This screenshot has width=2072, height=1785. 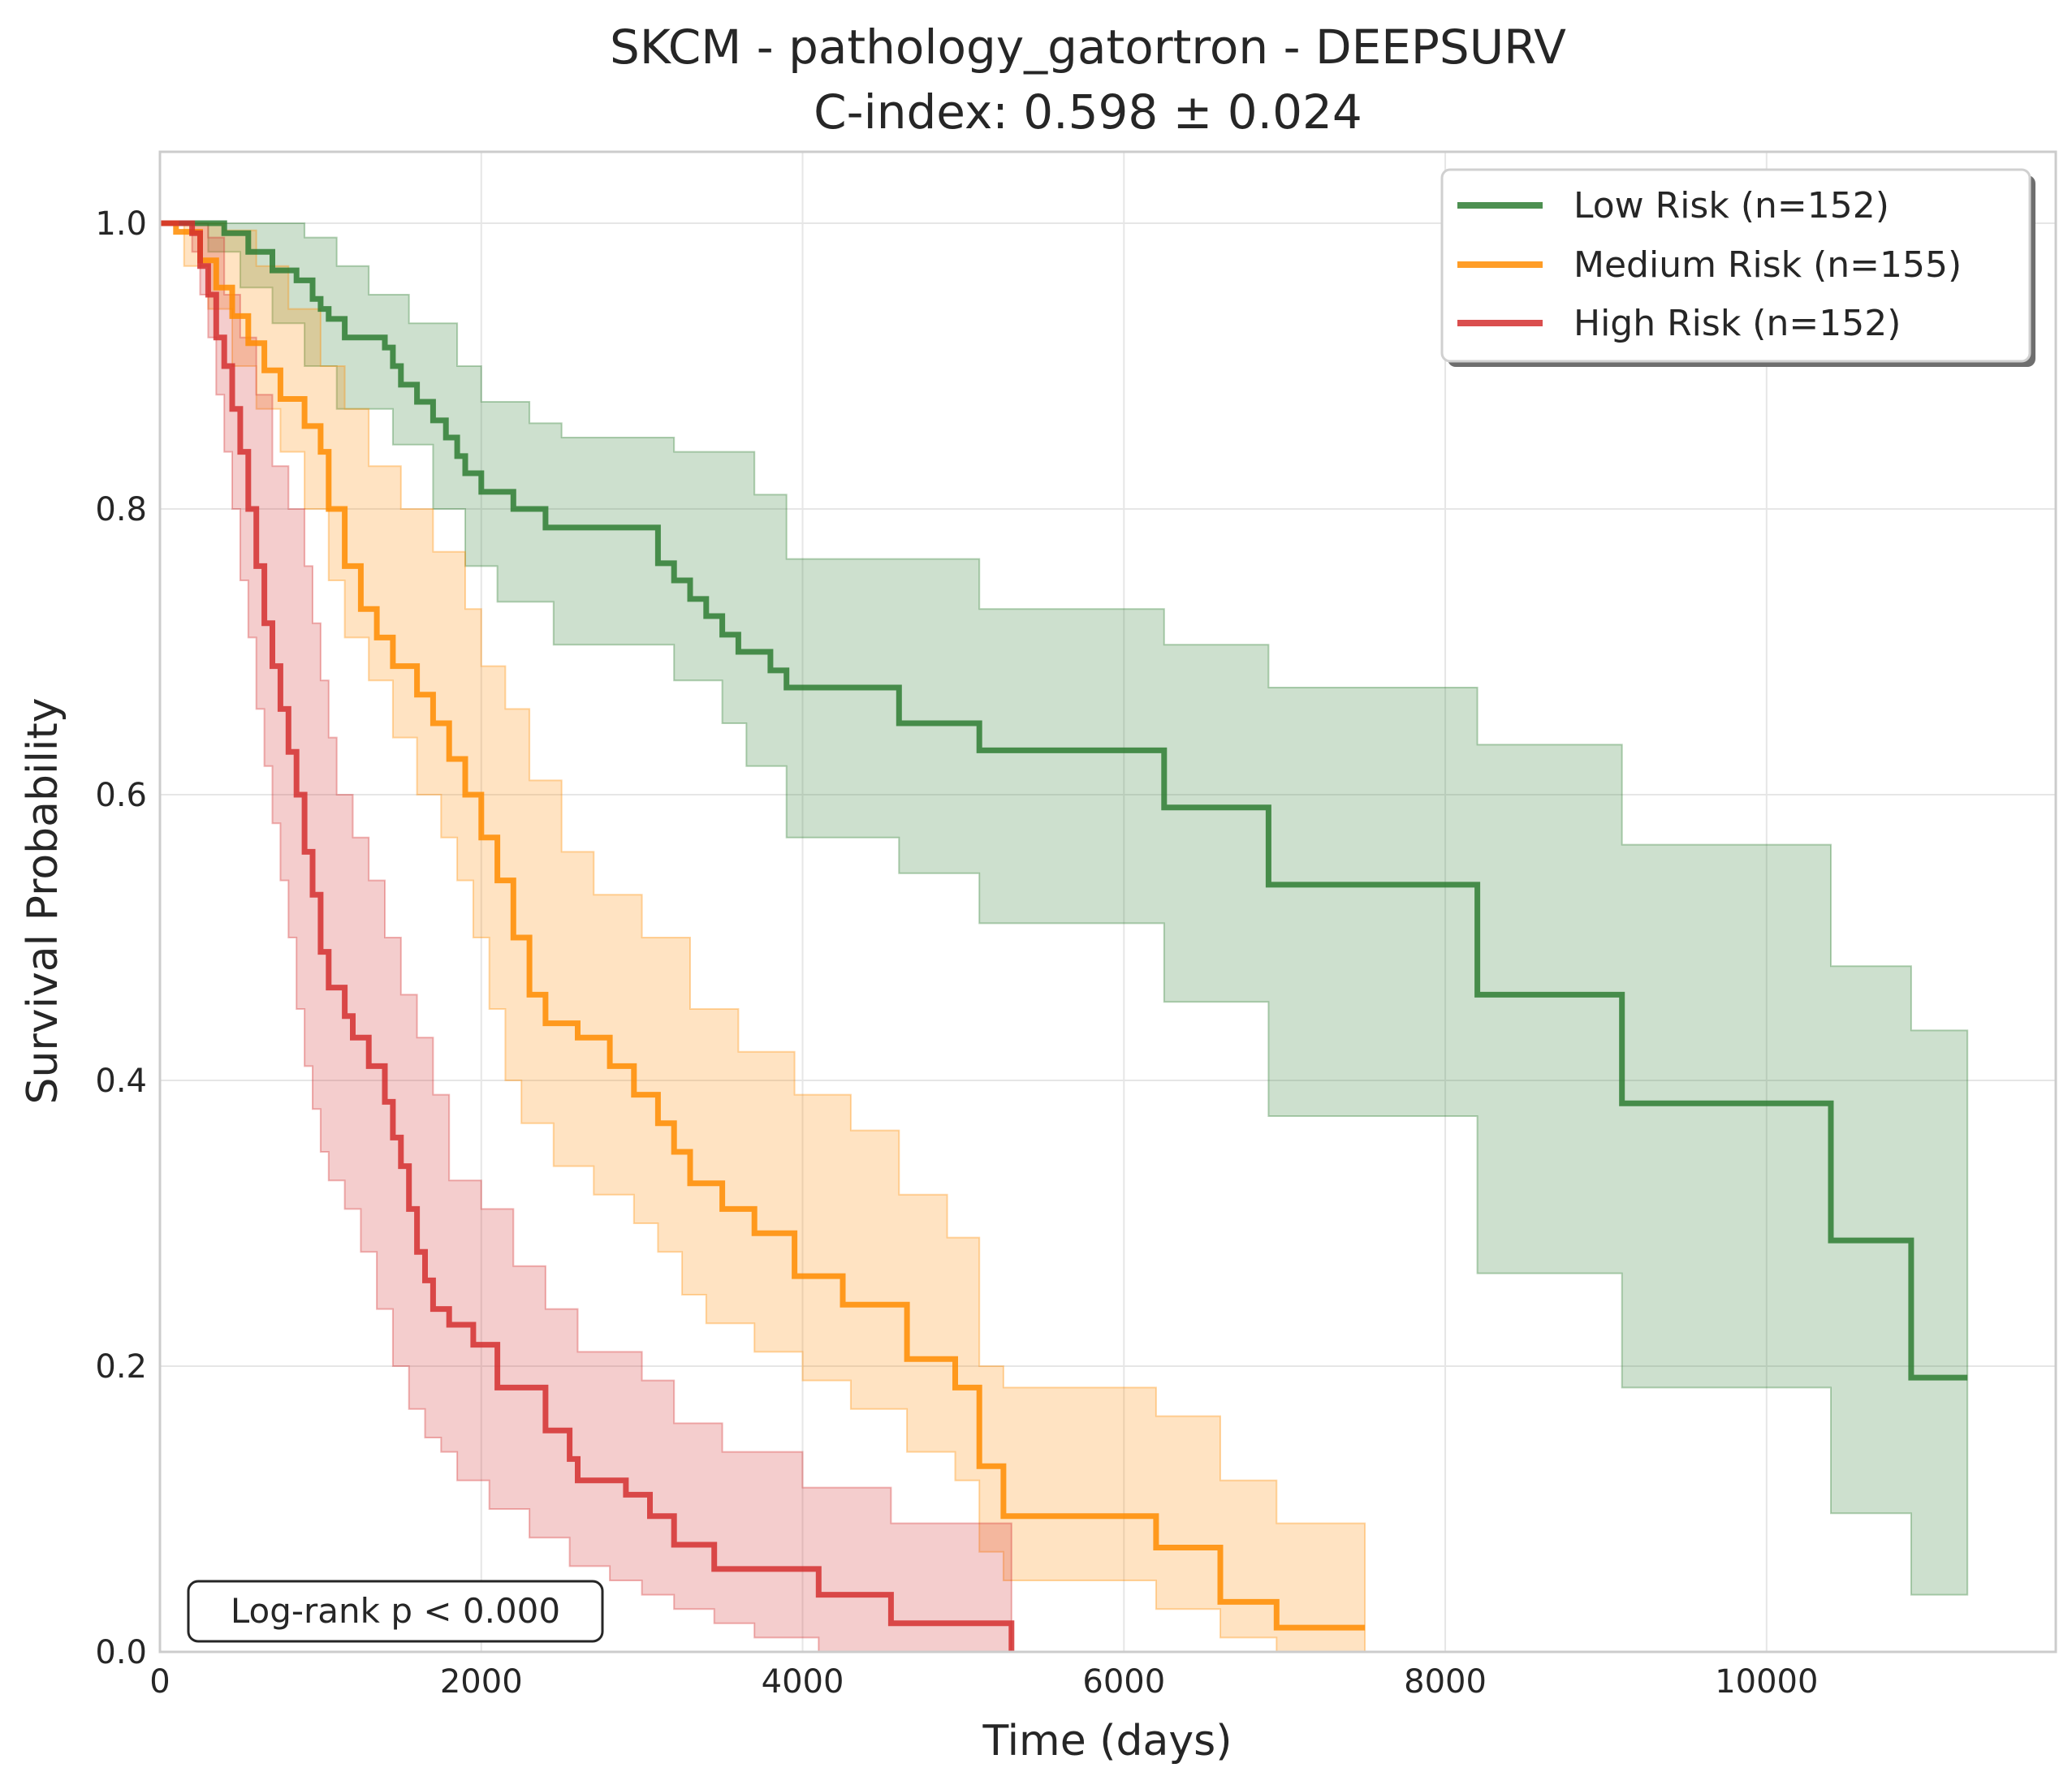 What do you see at coordinates (1731, 206) in the screenshot?
I see `legend-label-low-risk: Low Risk (n=152)` at bounding box center [1731, 206].